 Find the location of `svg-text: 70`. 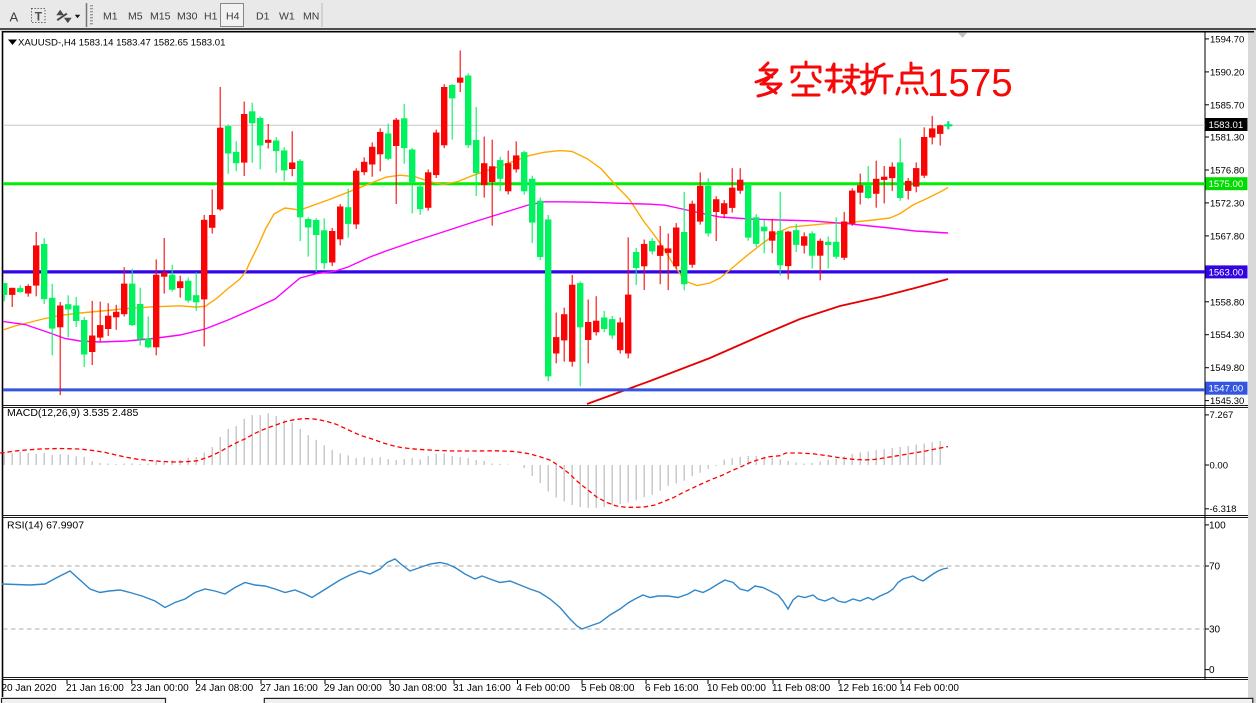

svg-text: 70 is located at coordinates (1215, 567).